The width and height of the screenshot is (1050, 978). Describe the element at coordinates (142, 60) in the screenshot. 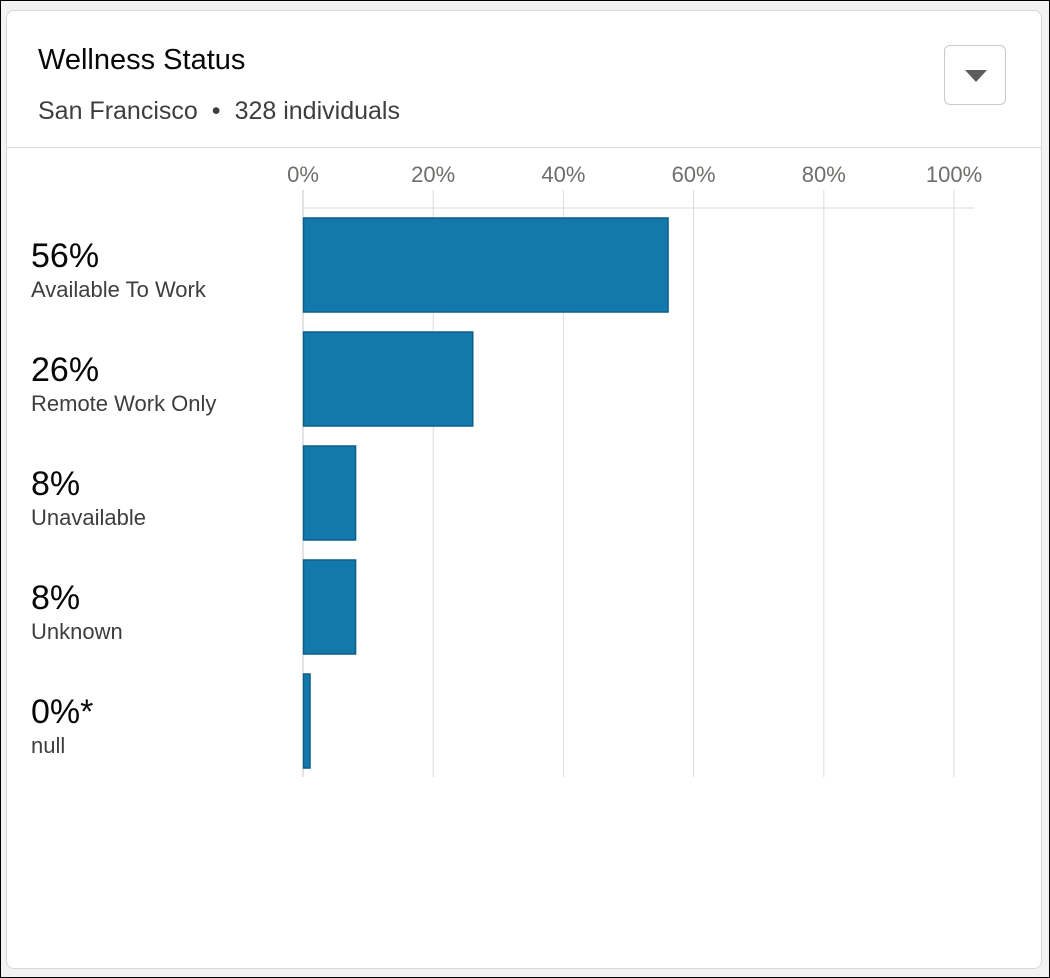

I see `card-title: Wellness Status` at that location.